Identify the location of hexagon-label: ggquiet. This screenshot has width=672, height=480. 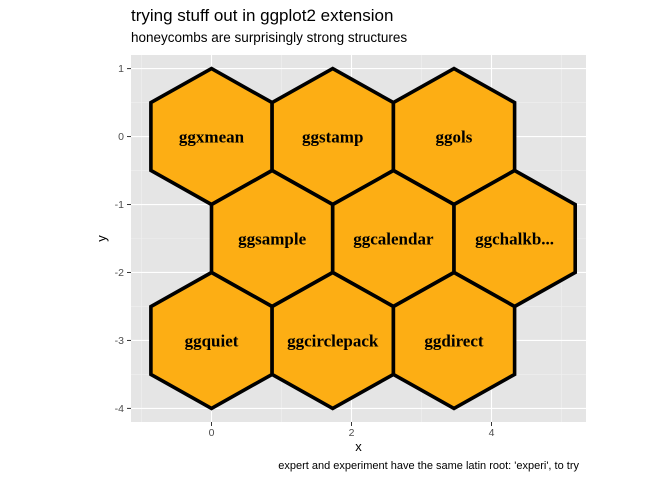
(212, 340).